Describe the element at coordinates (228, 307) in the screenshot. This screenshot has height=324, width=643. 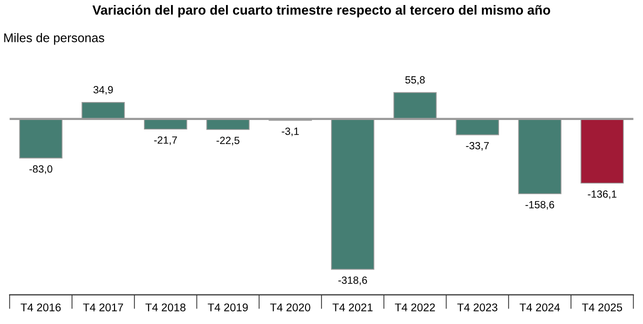
I see `x-tick-label: T4 2019` at that location.